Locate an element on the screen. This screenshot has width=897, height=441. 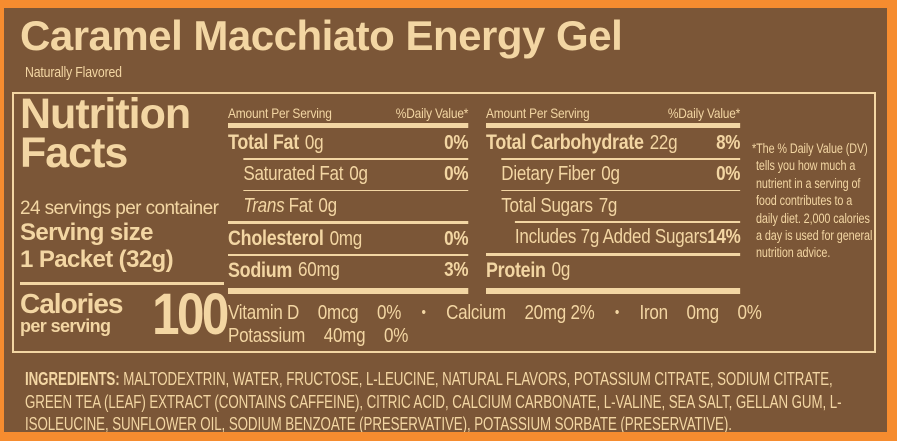
micronutrient-amount: 20mg is located at coordinates (545, 313).